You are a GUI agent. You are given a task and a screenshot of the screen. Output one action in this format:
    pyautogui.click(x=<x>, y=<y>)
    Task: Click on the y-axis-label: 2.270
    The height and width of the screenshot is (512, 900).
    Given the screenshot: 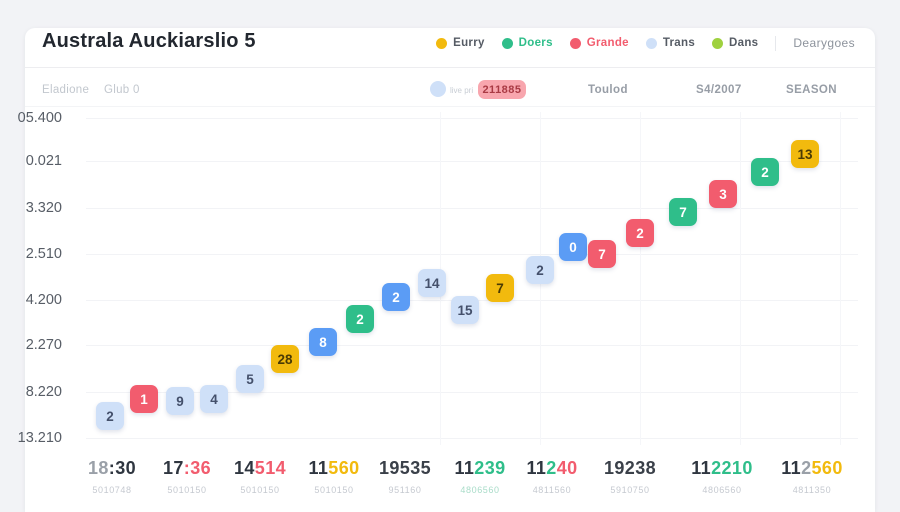 What is the action you would take?
    pyautogui.click(x=43, y=345)
    